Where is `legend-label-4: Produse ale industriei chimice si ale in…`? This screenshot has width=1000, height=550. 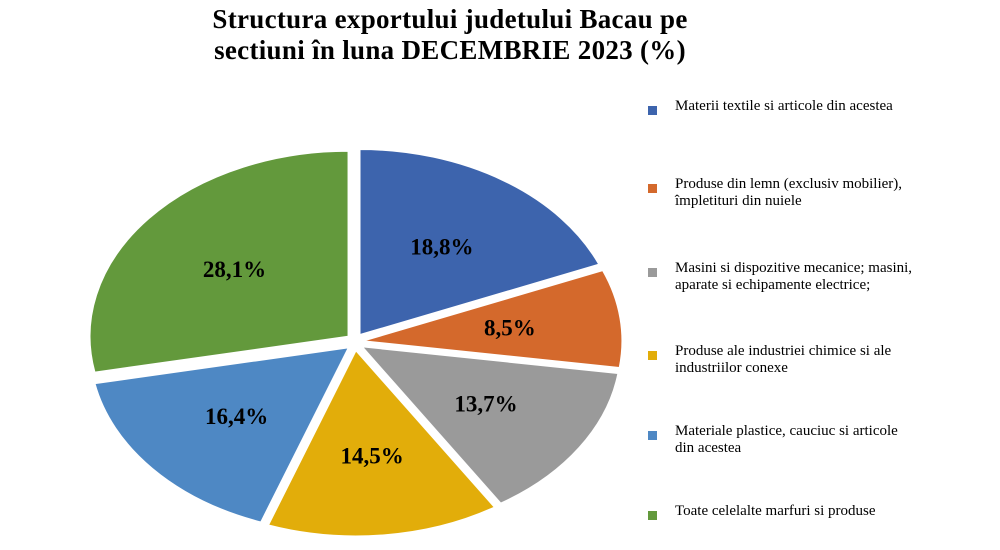 legend-label-4: Produse ale industriei chimice si ale in… is located at coordinates (783, 359).